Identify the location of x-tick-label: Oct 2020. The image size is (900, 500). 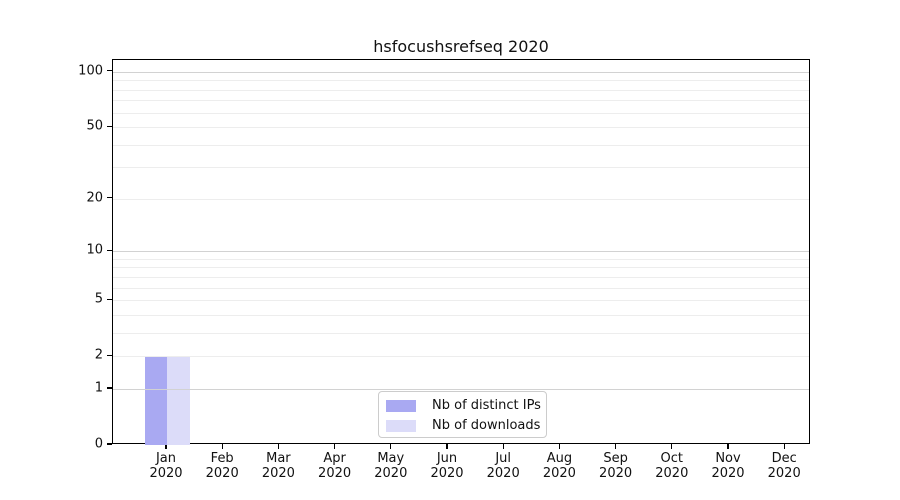
(672, 466).